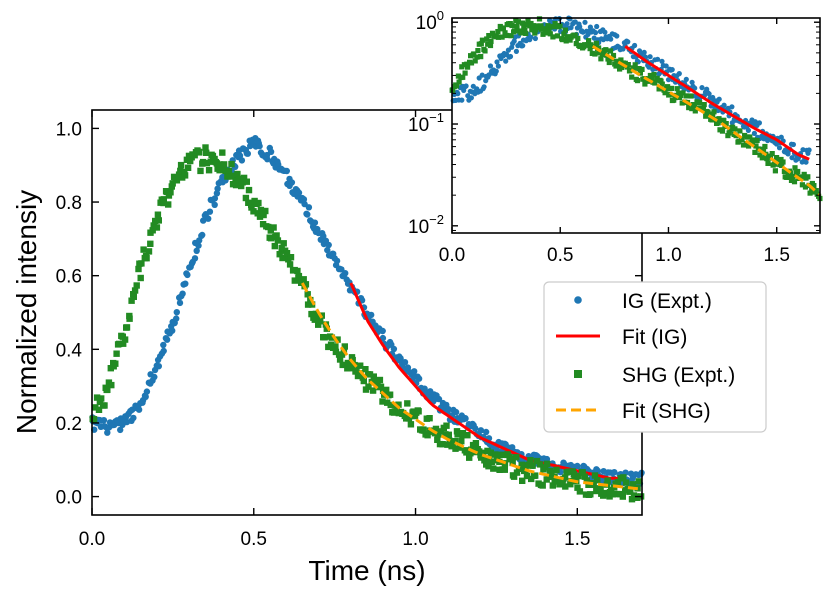  What do you see at coordinates (578, 374) in the screenshot?
I see `legend-marker-shg-expt` at bounding box center [578, 374].